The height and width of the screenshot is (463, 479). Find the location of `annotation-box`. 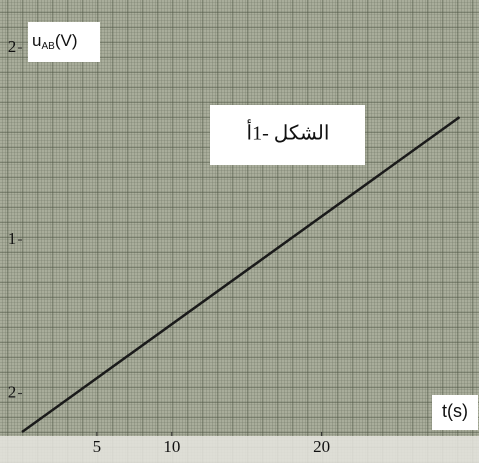

annotation-box is located at coordinates (287, 135).